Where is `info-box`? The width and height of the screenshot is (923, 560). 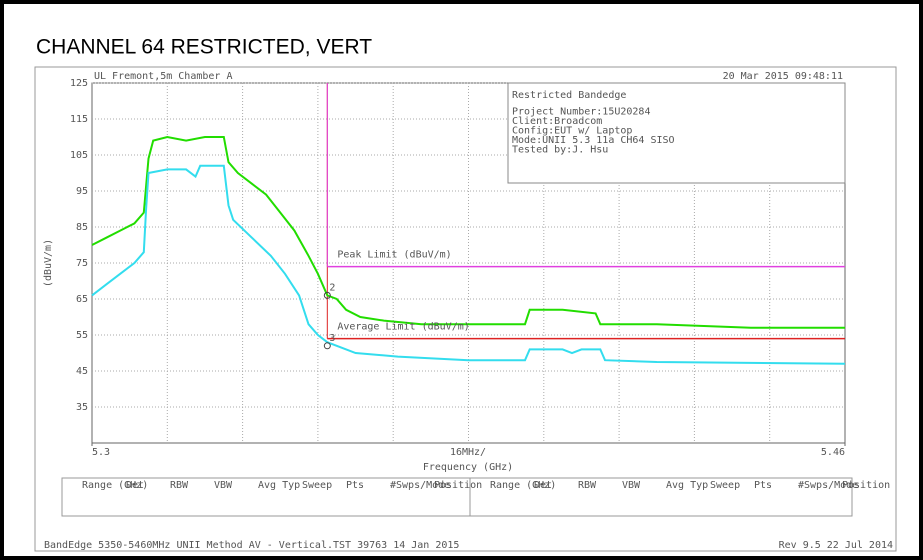 info-box is located at coordinates (676, 133).